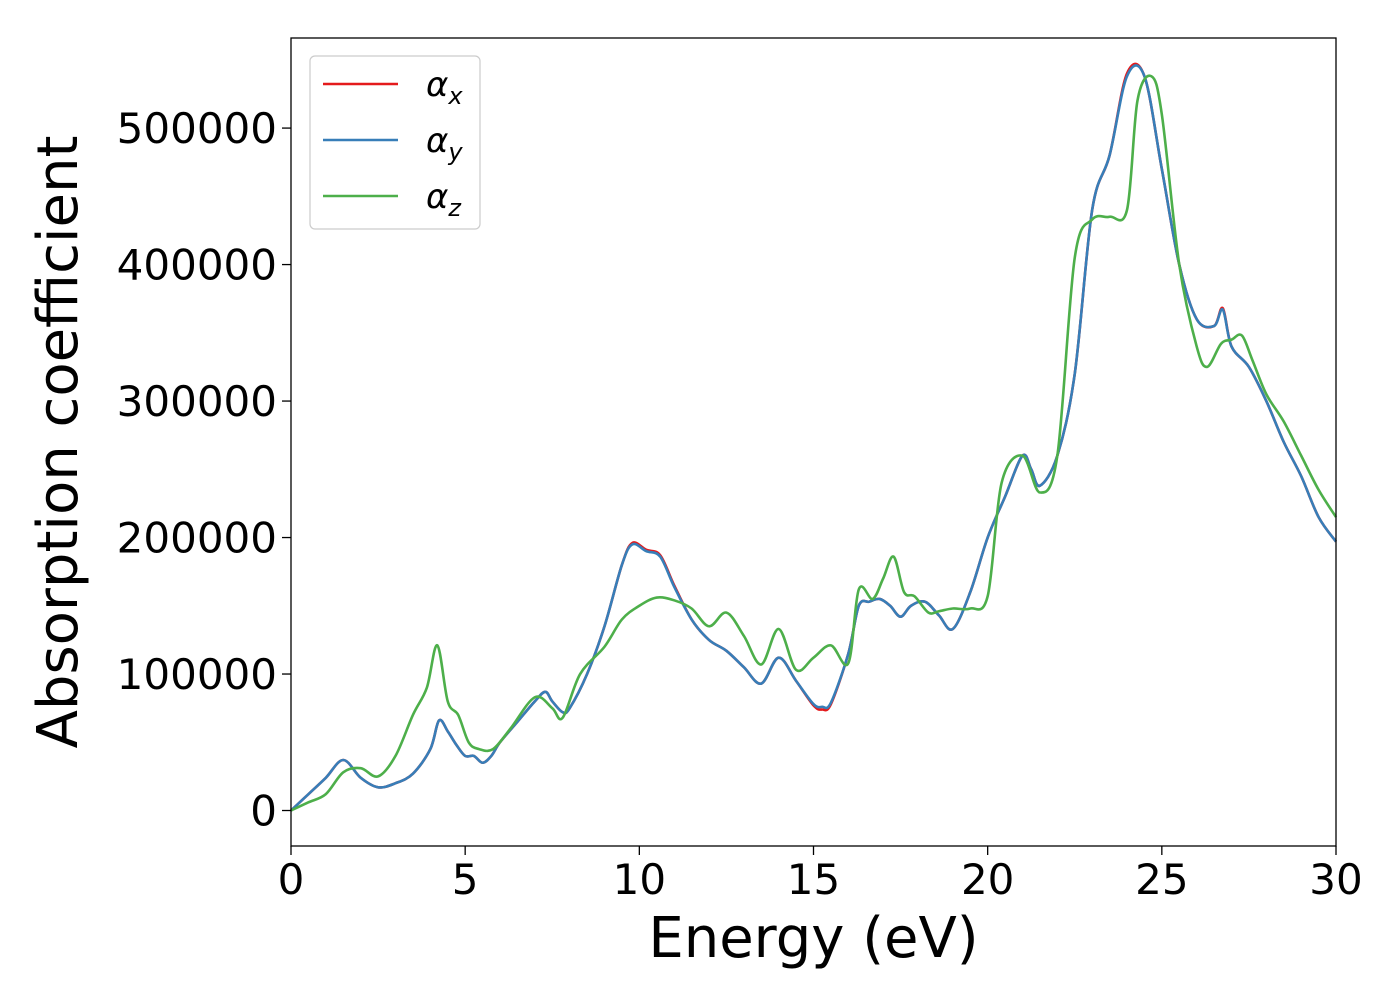 The image size is (1400, 1000). I want to click on y-axis-ticks: 0 100000 200000 300000 400000 500000, so click(204, 470).